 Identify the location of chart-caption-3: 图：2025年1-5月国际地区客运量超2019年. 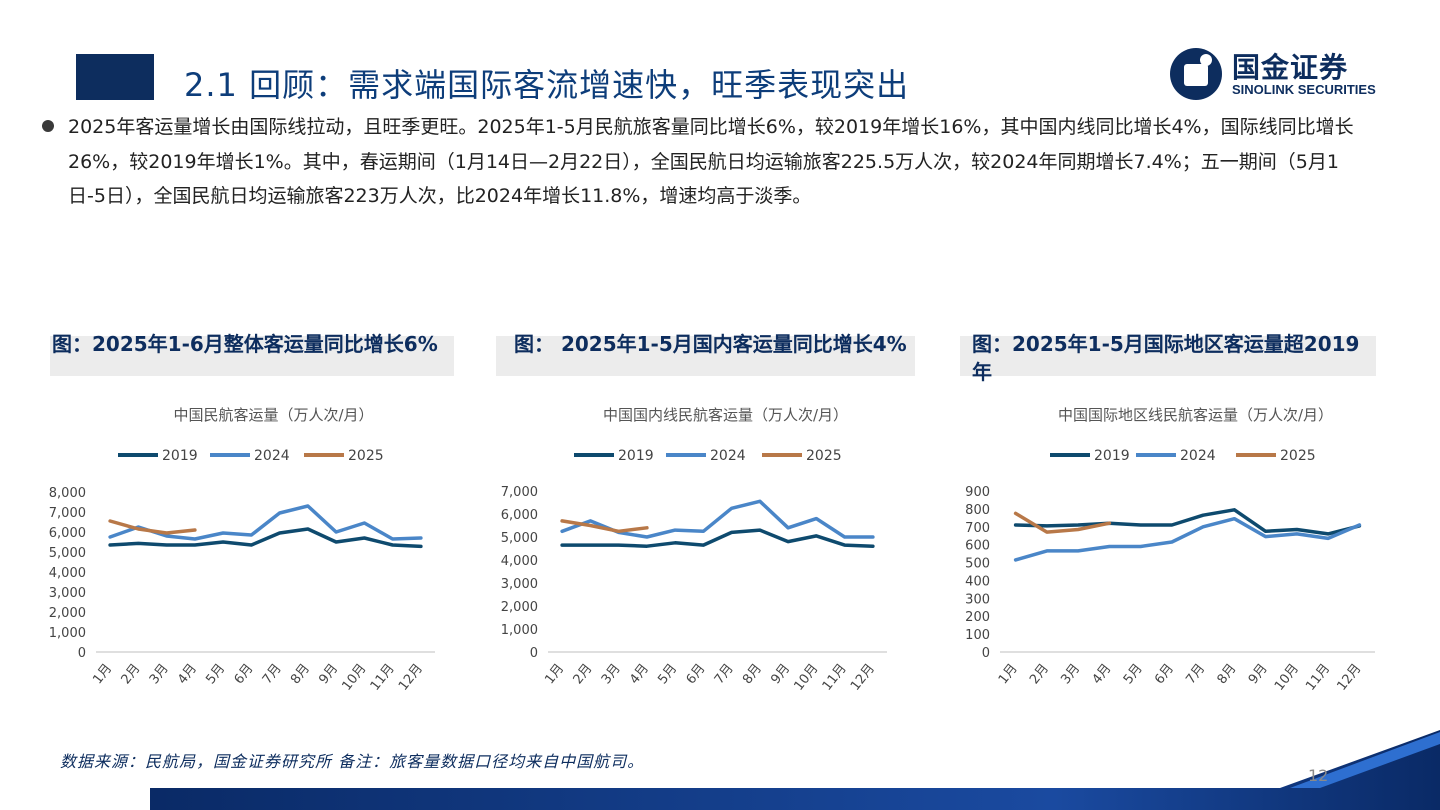
(1166, 358).